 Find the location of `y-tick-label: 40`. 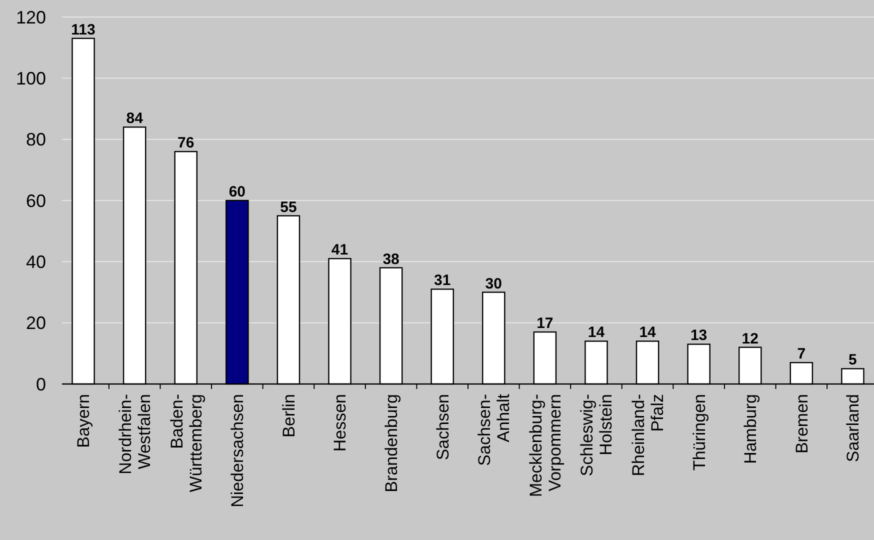

y-tick-label: 40 is located at coordinates (36, 262).